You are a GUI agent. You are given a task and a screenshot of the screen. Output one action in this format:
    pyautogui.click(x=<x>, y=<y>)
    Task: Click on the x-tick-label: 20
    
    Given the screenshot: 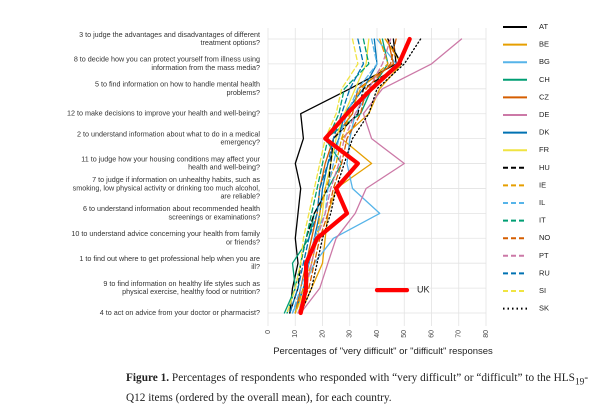 What is the action you would take?
    pyautogui.click(x=322, y=334)
    